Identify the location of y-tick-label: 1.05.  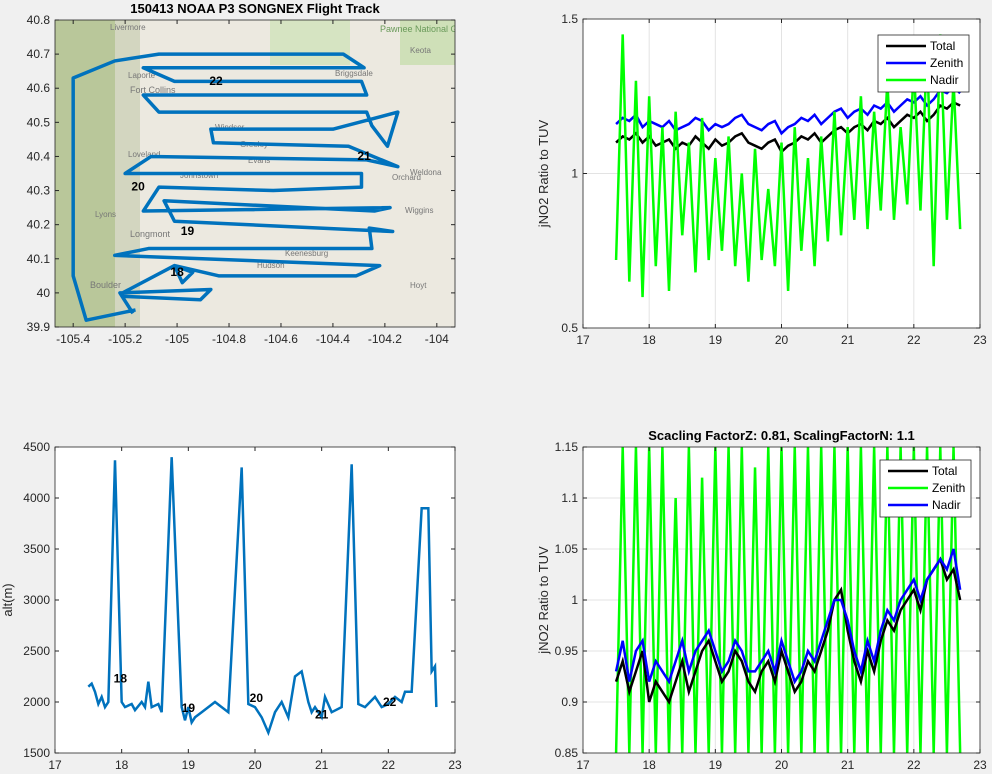
(567, 549).